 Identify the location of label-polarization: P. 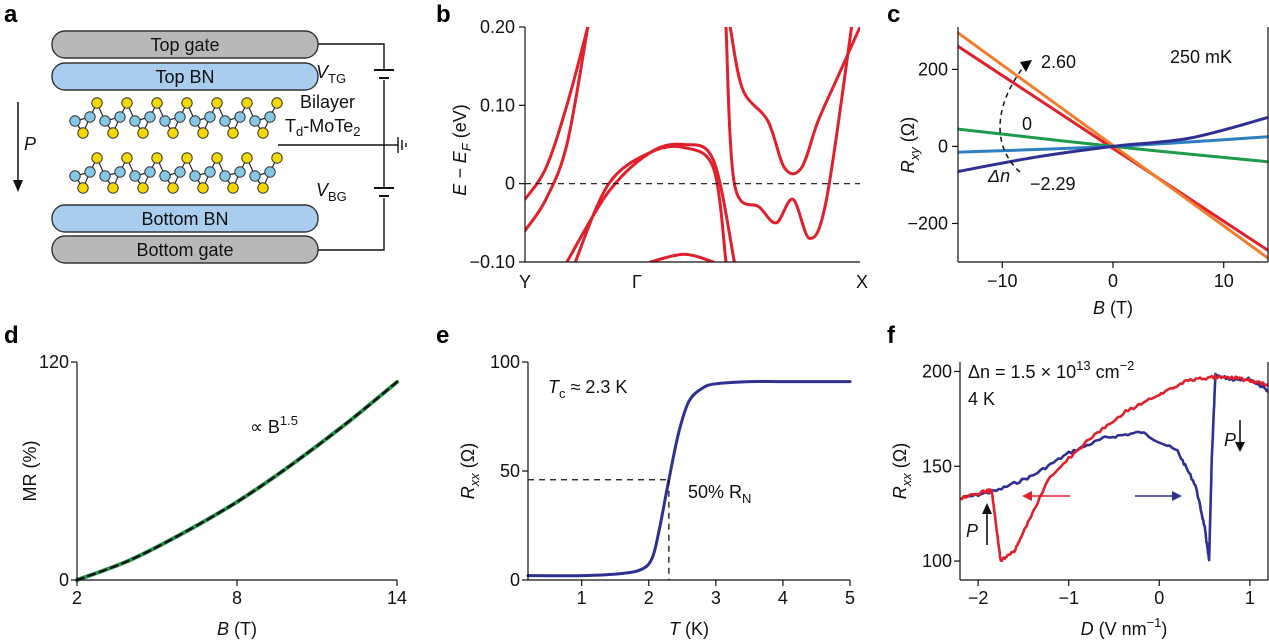
(30, 144).